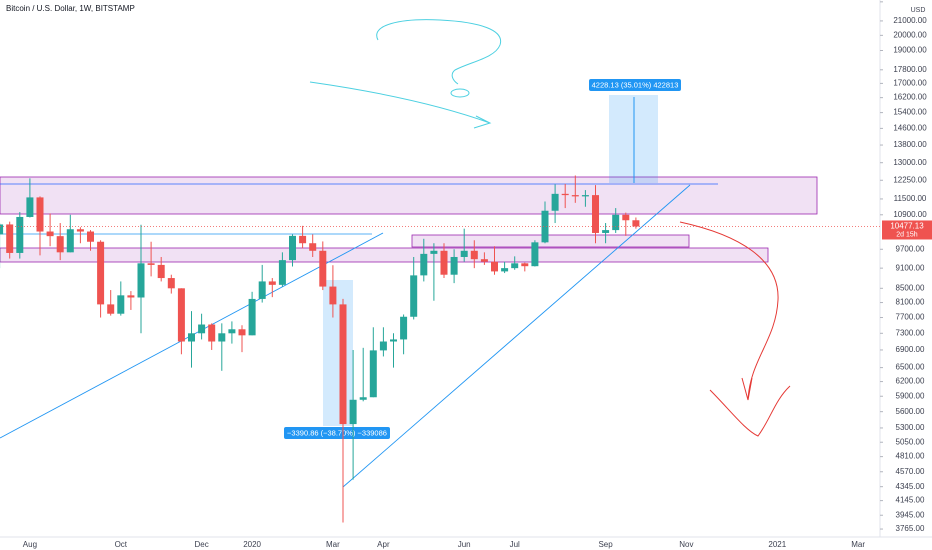 The image size is (932, 550). Describe the element at coordinates (910, 248) in the screenshot. I see `y-tick-label: 9700.00` at that location.